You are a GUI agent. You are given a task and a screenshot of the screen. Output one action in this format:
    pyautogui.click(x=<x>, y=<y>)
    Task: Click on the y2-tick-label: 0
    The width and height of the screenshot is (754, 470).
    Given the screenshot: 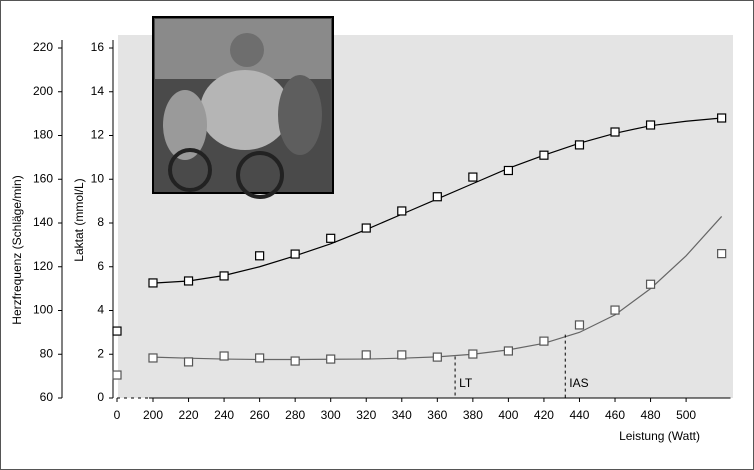 What is the action you would take?
    pyautogui.click(x=100, y=397)
    